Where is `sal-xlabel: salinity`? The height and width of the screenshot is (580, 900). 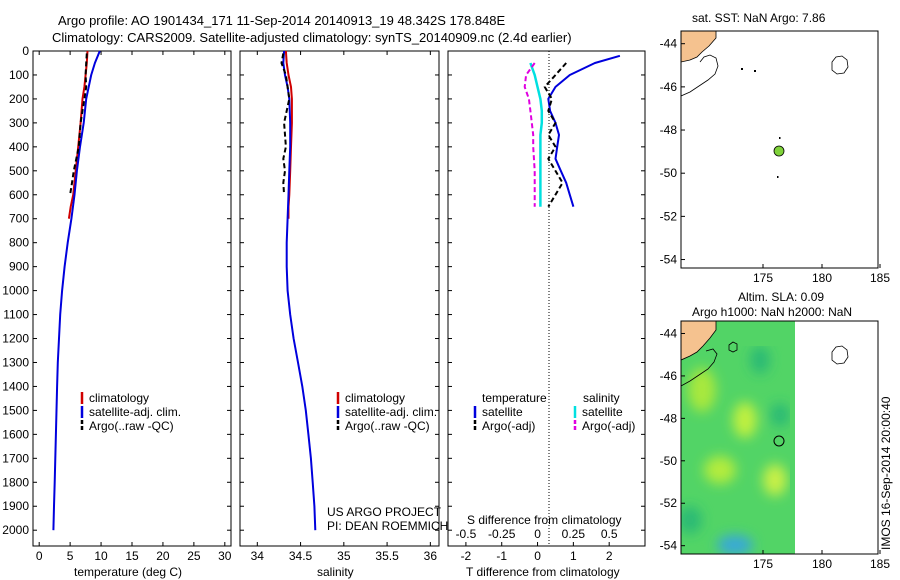 sal-xlabel: salinity is located at coordinates (335, 572).